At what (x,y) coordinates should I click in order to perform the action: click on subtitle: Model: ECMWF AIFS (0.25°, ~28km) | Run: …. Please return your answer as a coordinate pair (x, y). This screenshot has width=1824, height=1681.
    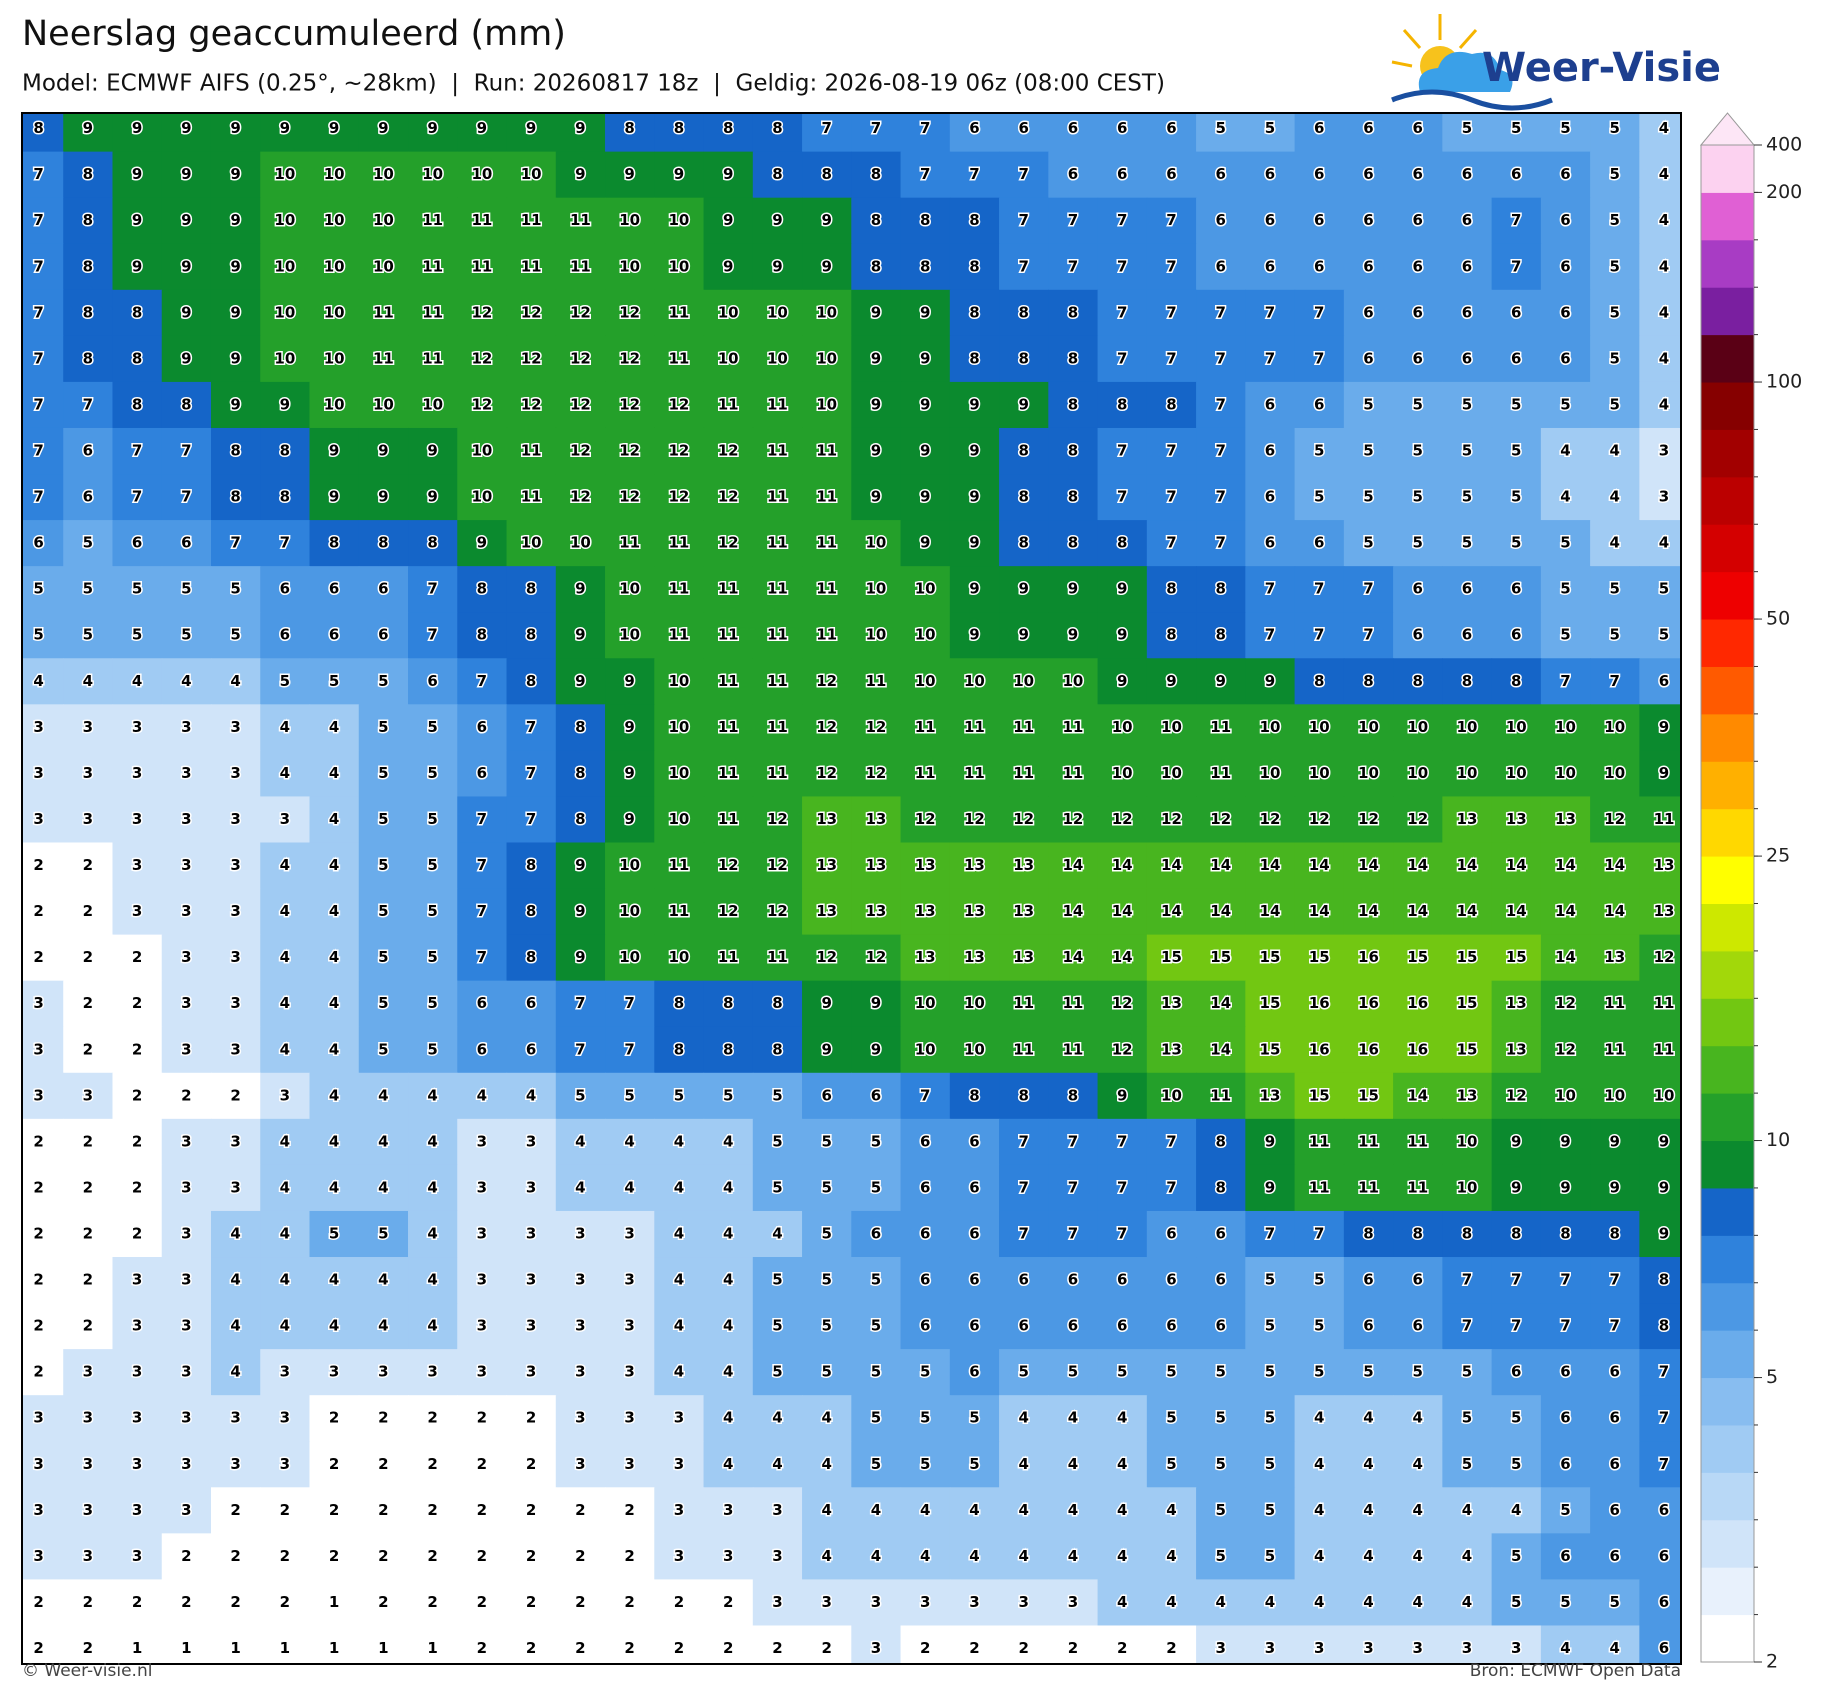
    Looking at the image, I should click on (593, 84).